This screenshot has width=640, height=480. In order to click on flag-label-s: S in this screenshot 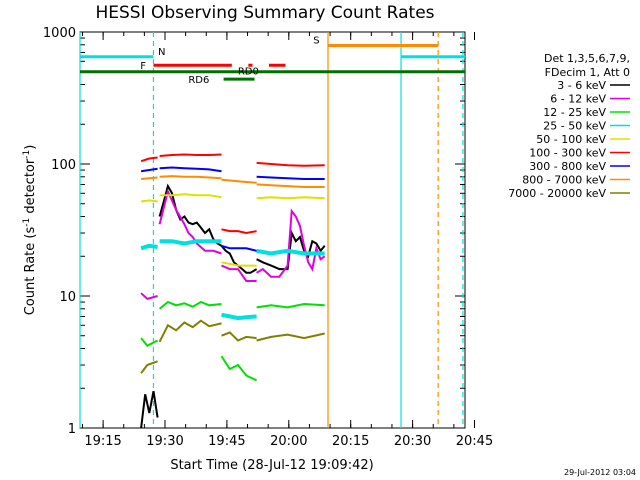, I will do `click(316, 40)`.